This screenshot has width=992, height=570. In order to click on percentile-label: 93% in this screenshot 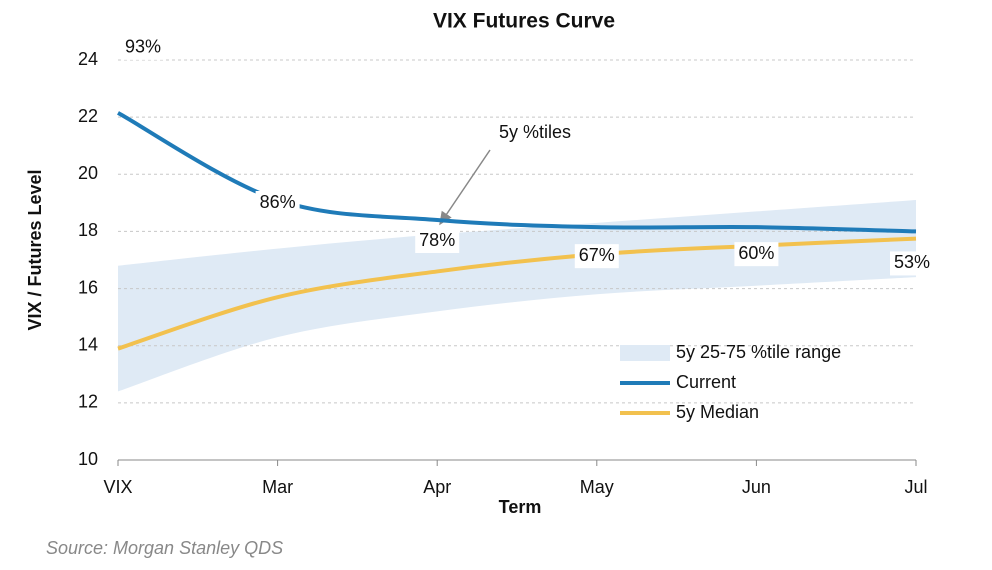, I will do `click(143, 47)`.